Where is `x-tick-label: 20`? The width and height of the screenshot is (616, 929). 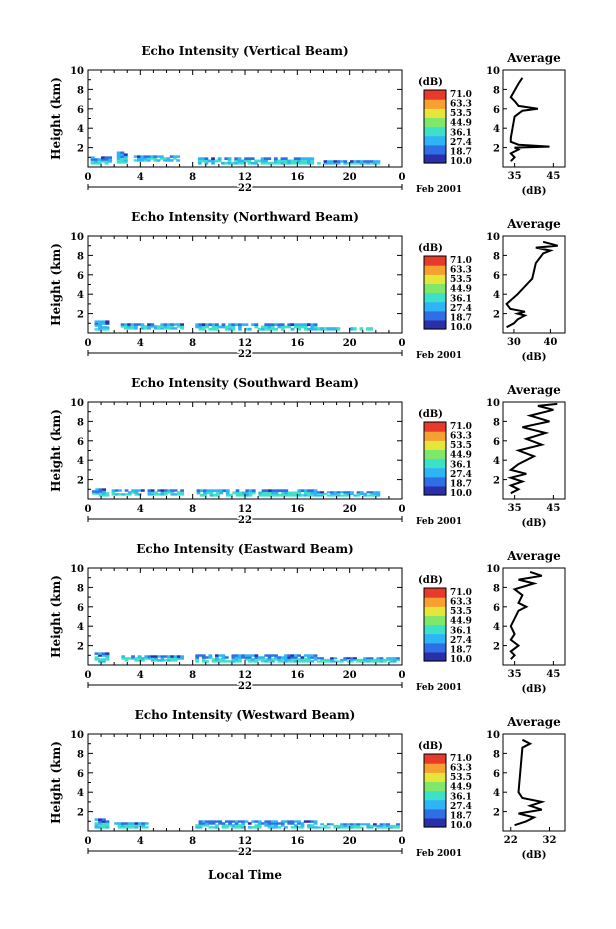
x-tick-label: 20 is located at coordinates (350, 841).